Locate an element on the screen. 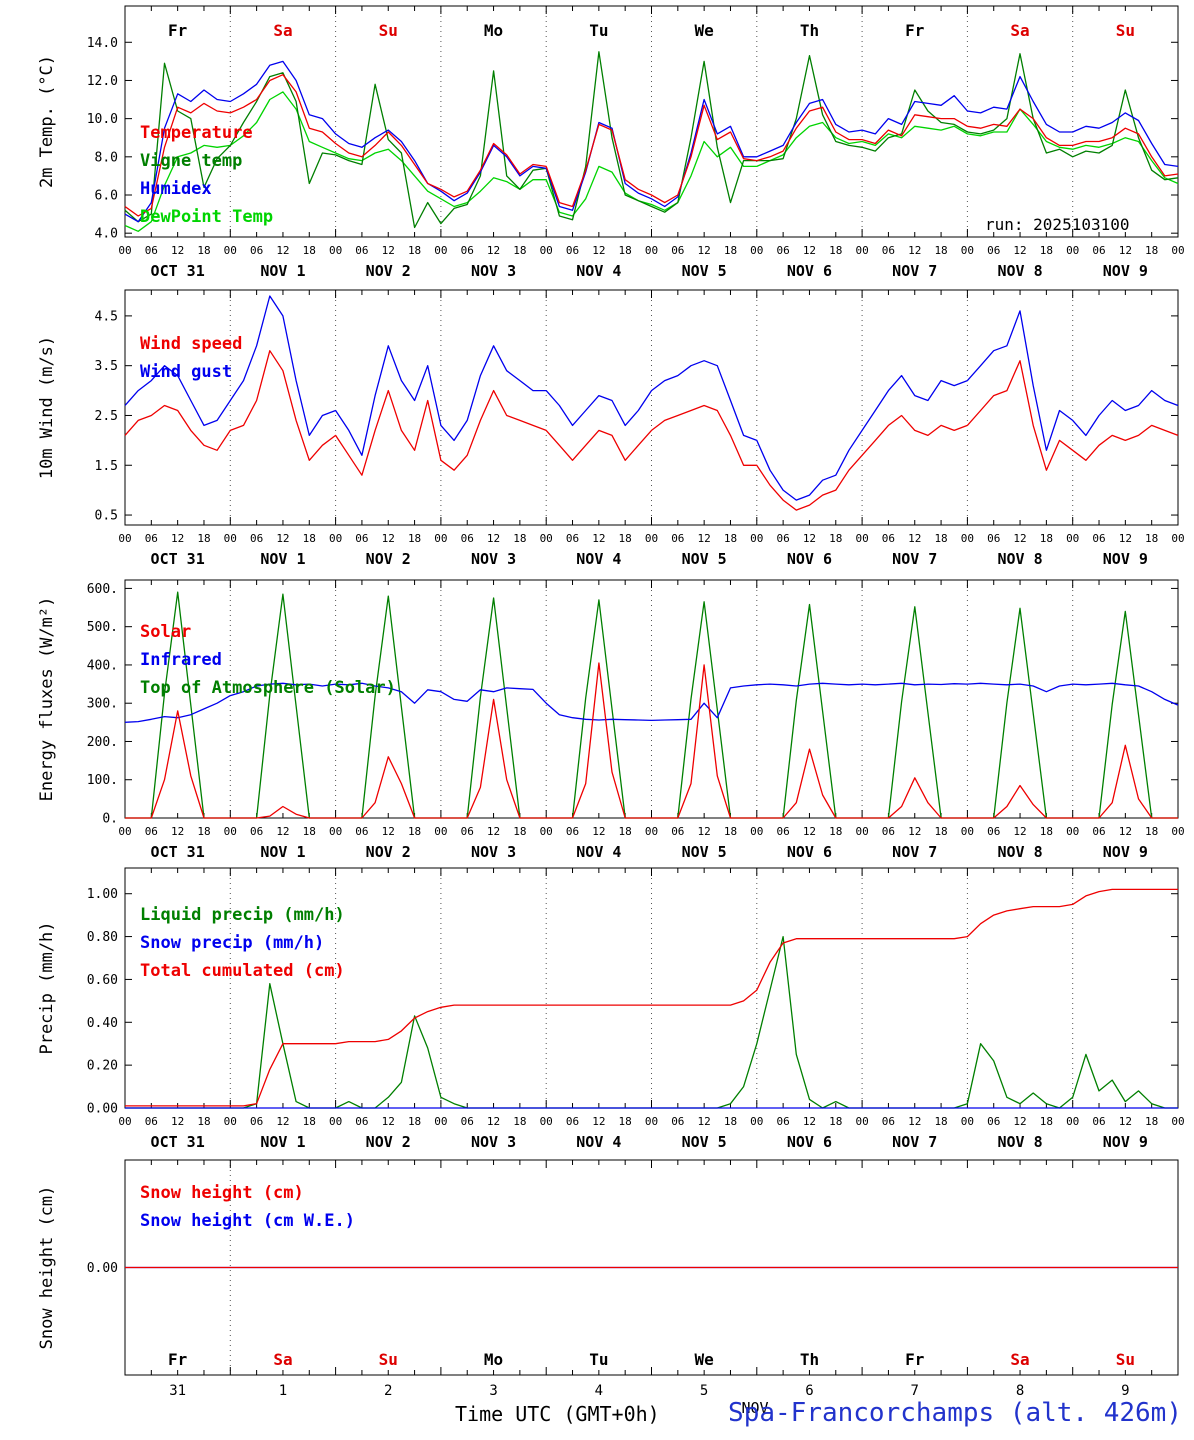  day-axis-label: NOV 5 is located at coordinates (704, 271).